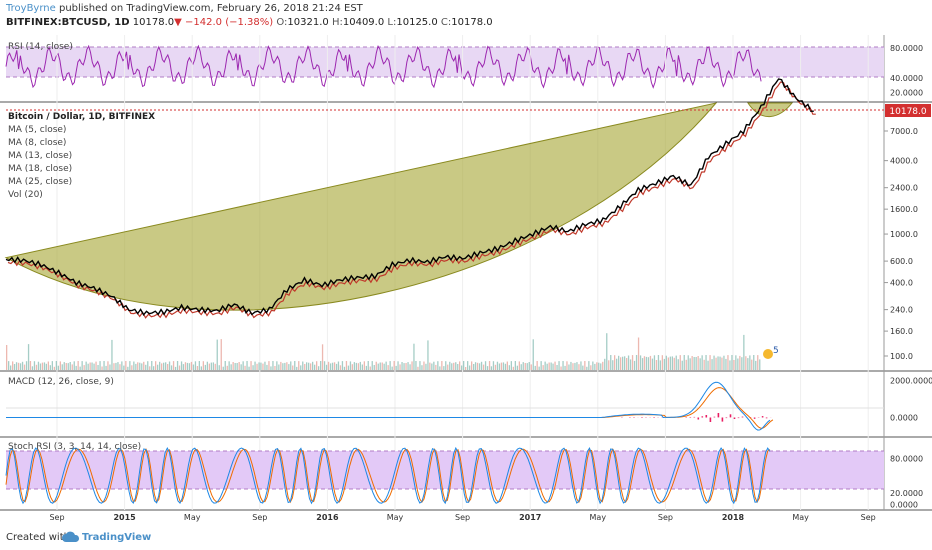 This screenshot has height=550, width=932. Describe the element at coordinates (904, 504) in the screenshot. I see `pane-tick-label: 0.0000` at that location.